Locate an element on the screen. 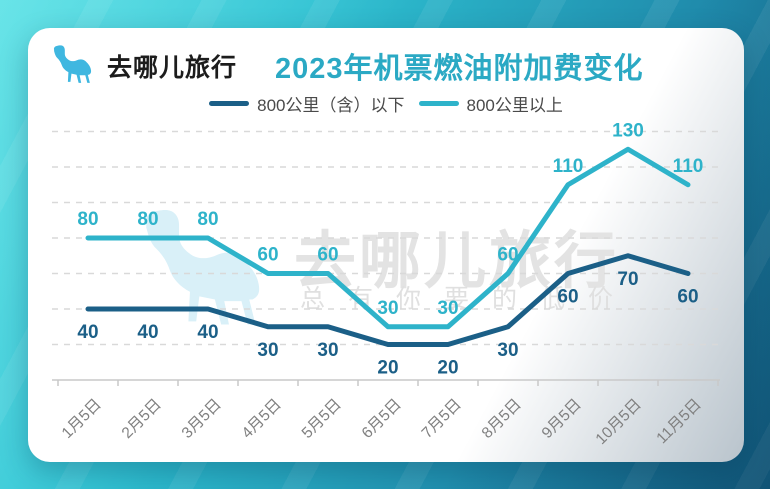 The width and height of the screenshot is (770, 489). x-axis-label: 4月5日 is located at coordinates (262, 419).